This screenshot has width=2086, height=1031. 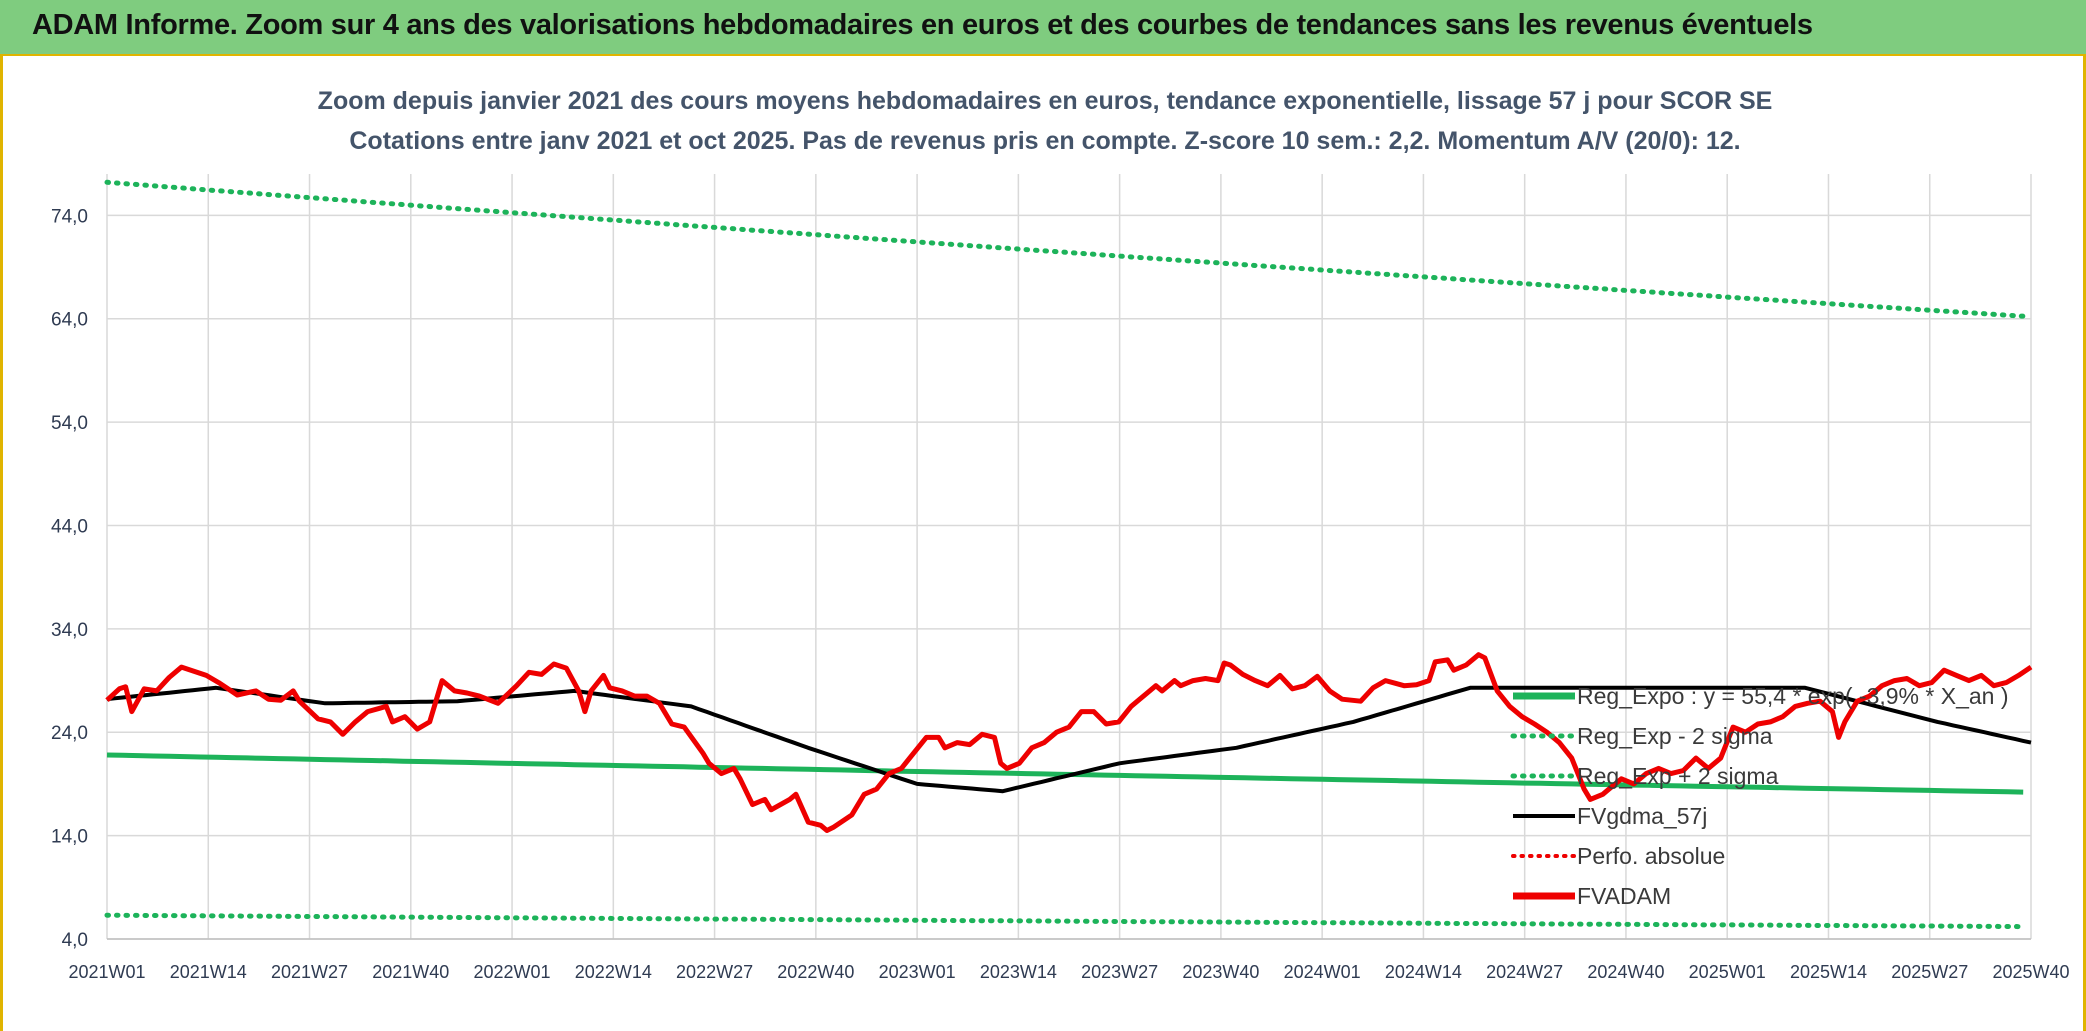 I want to click on y-tick-label: 14,0, so click(x=69, y=837).